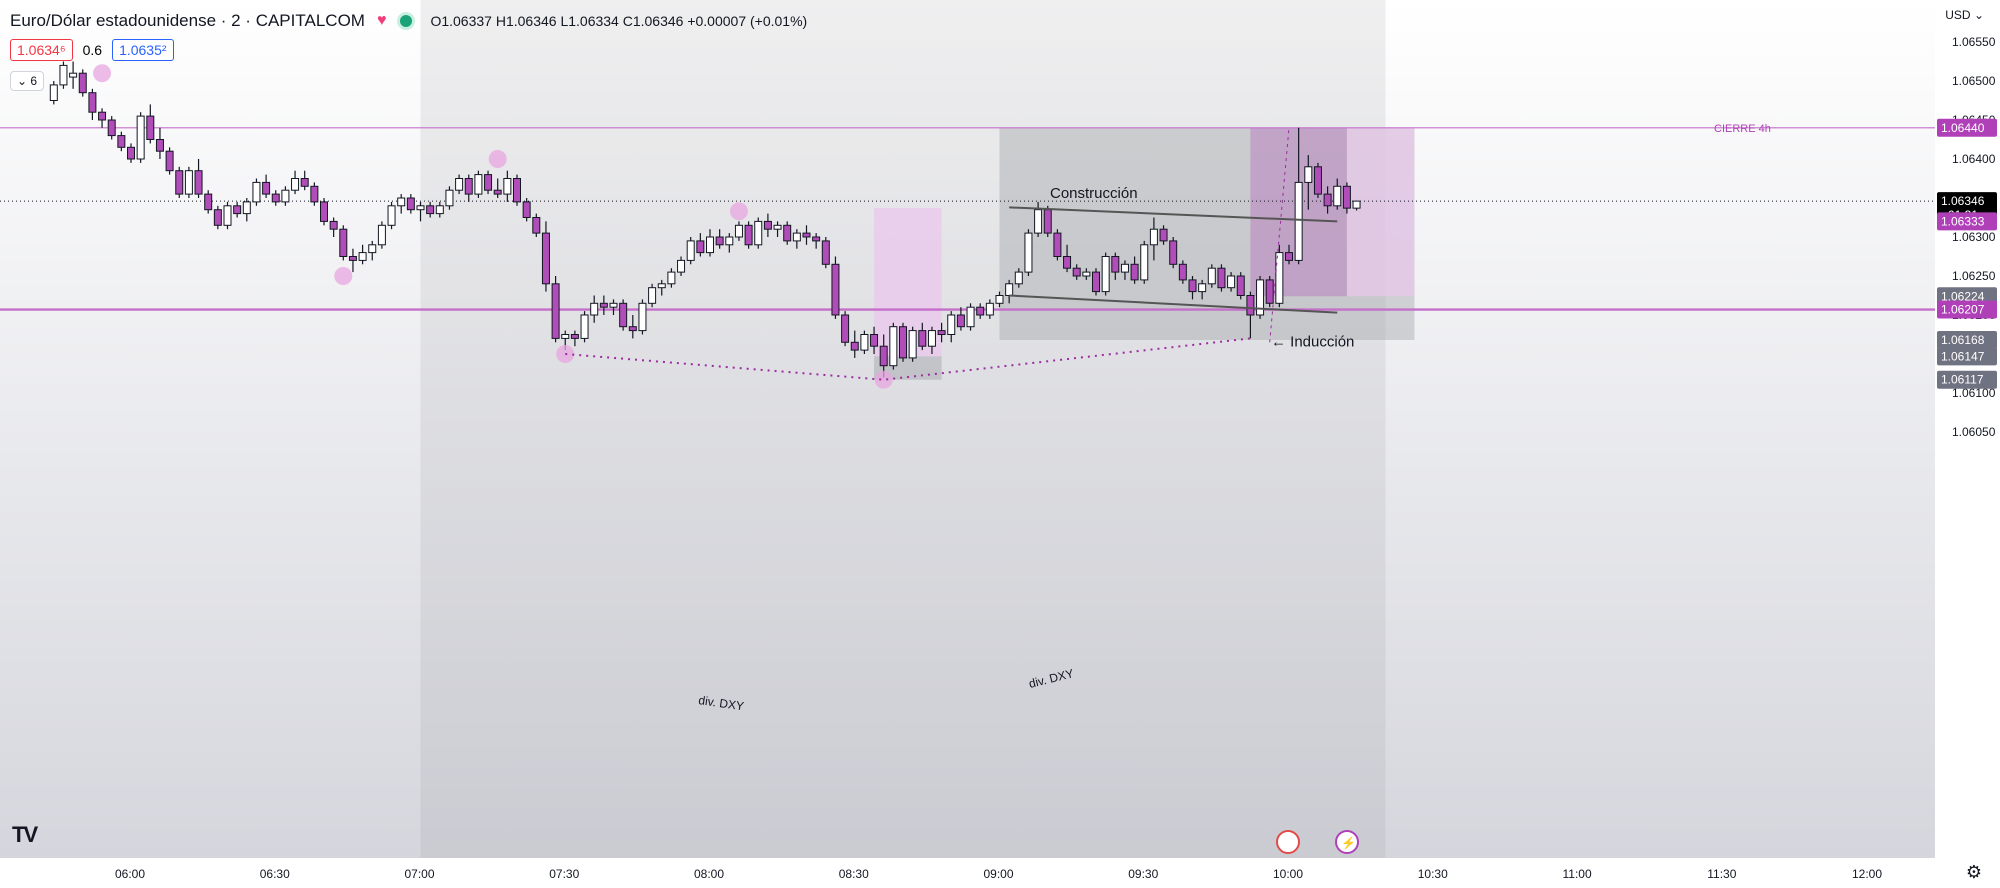  What do you see at coordinates (1173, 304) in the screenshot?
I see `construccion-lower-line` at bounding box center [1173, 304].